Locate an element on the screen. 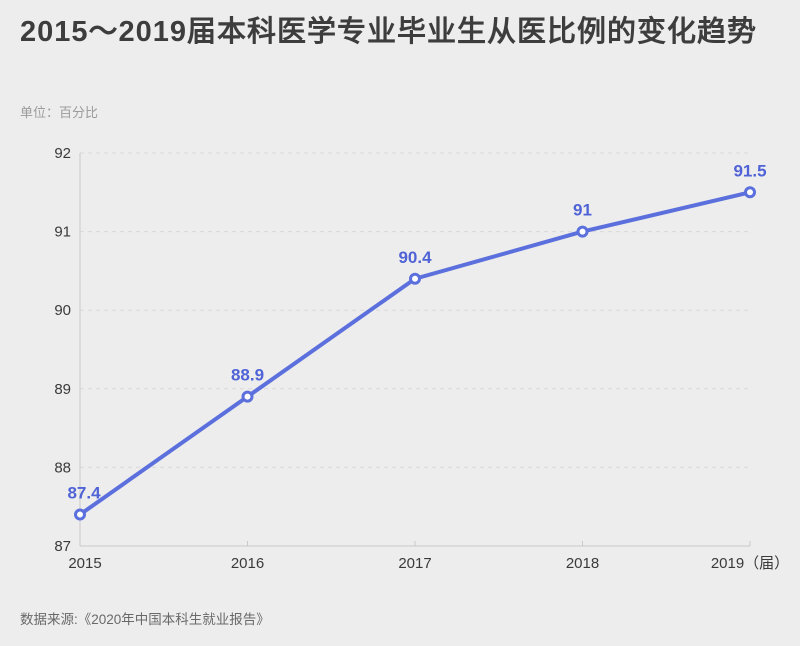  chart-title: 2015～2019届本科医学专业毕业生从医比例的变化趋势 is located at coordinates (389, 32).